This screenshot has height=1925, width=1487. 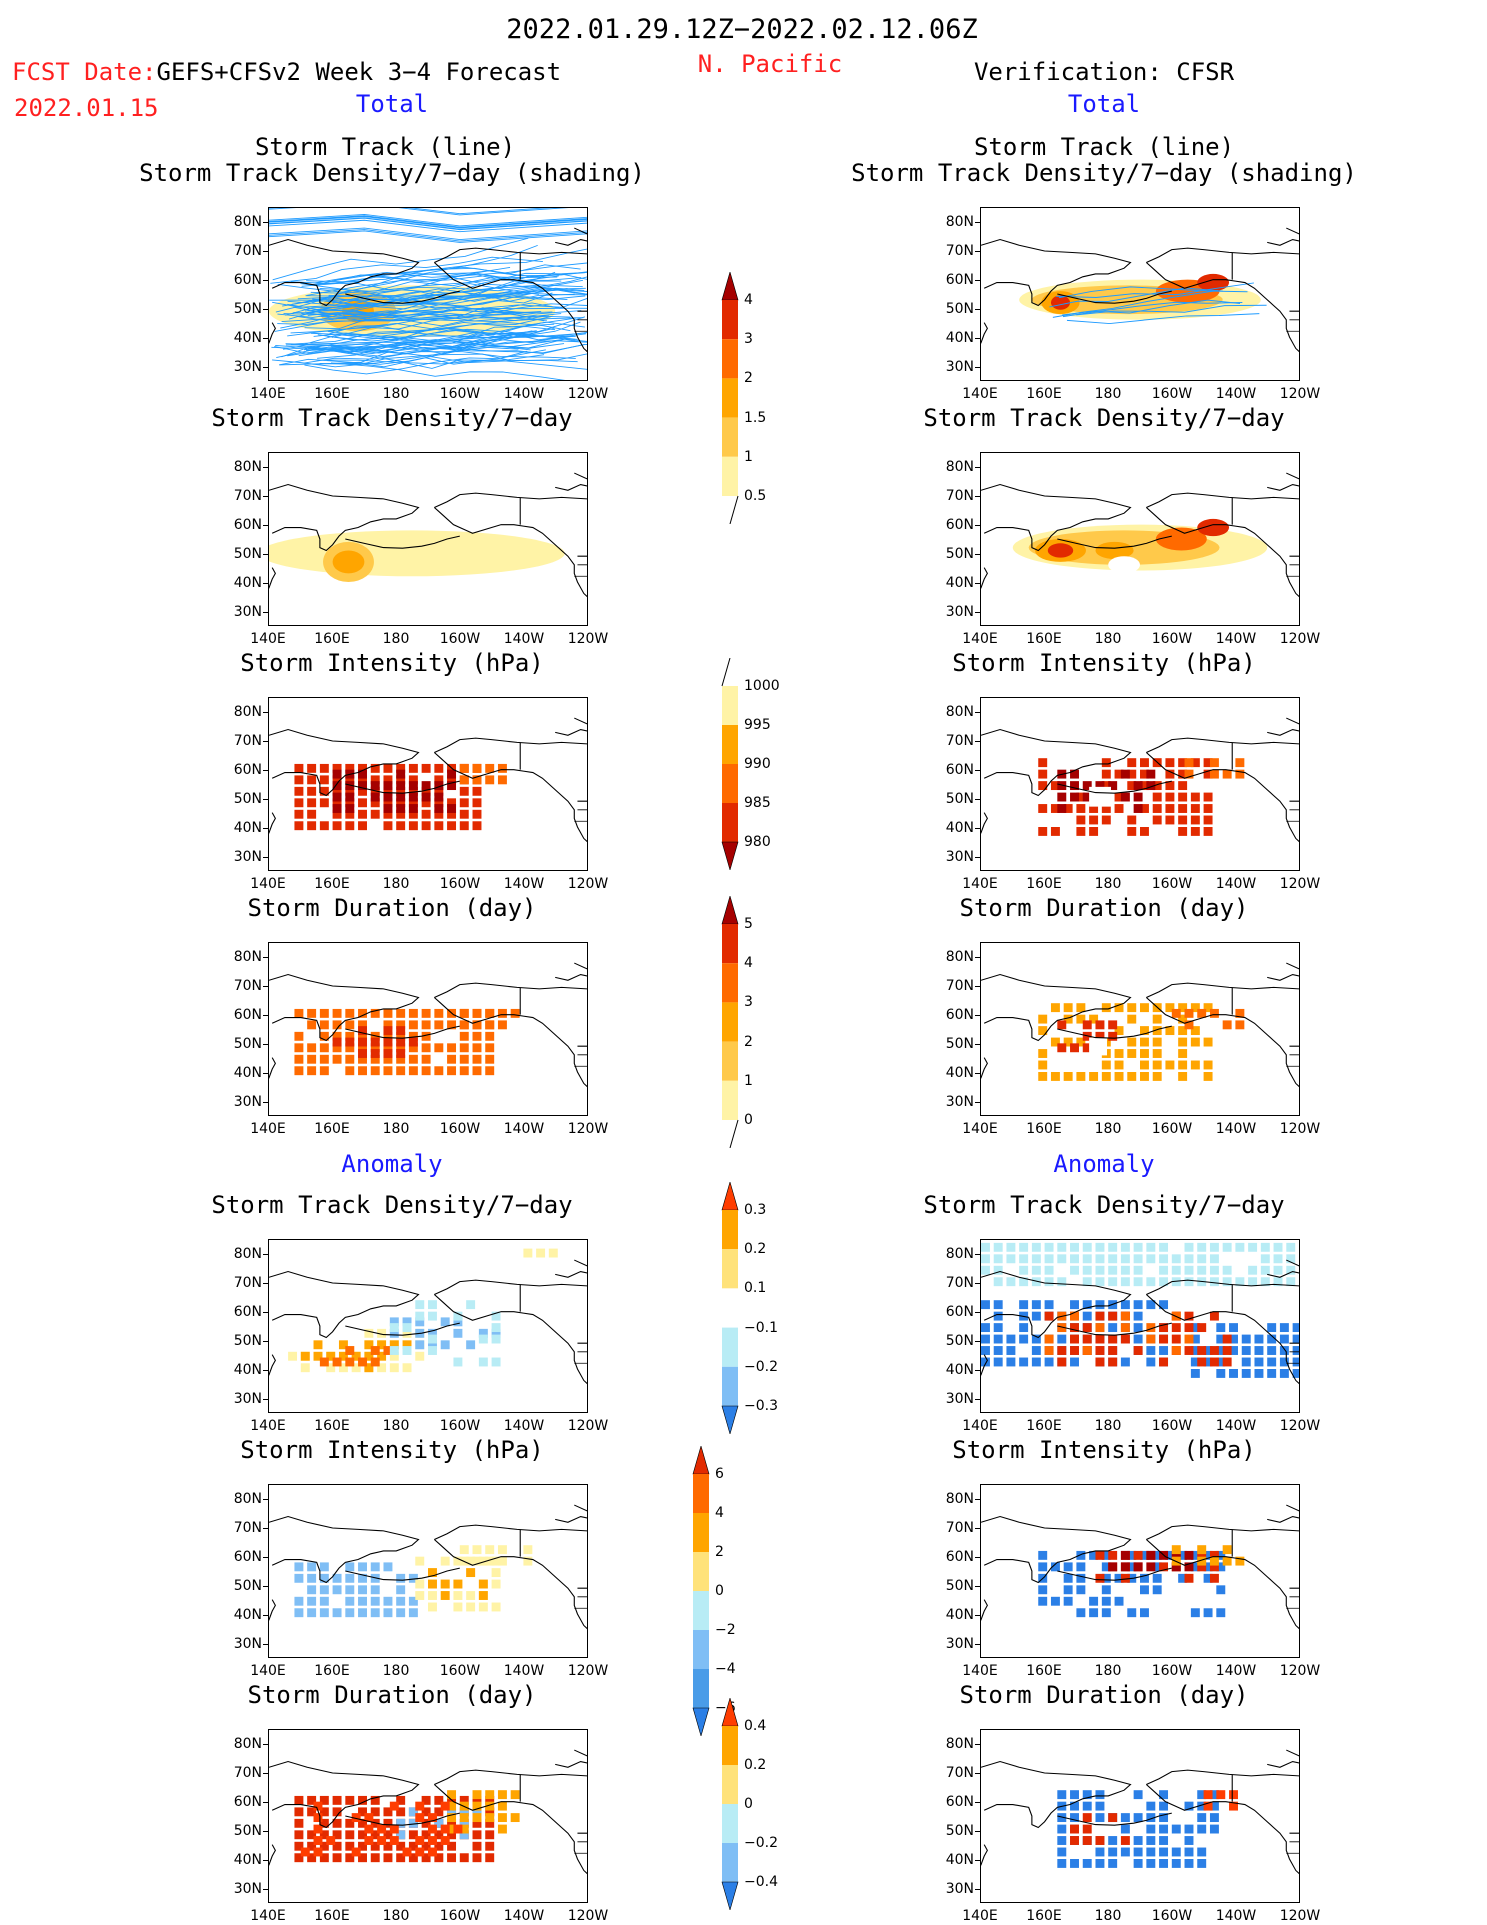 What do you see at coordinates (748, 300) in the screenshot?
I see `colorbar-label: 4` at bounding box center [748, 300].